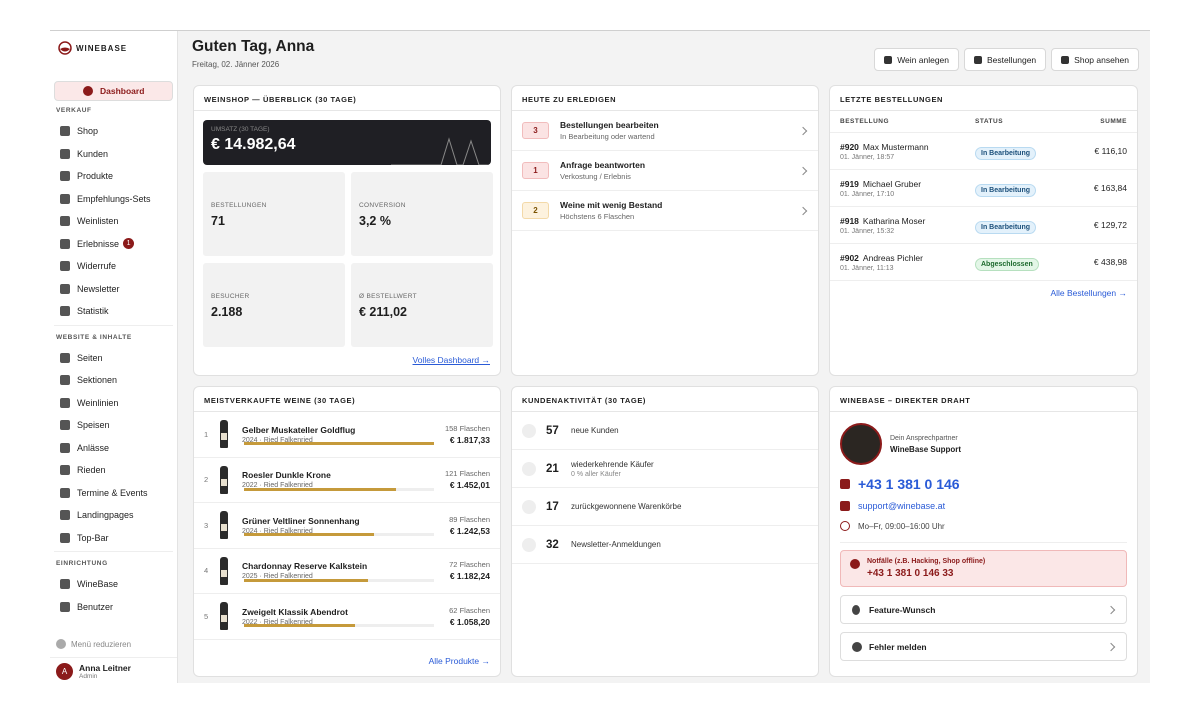 This screenshot has height=713, width=1200. I want to click on revenue-box: UMSATZ (30 TAGE) € 14.982,64, so click(347, 142).